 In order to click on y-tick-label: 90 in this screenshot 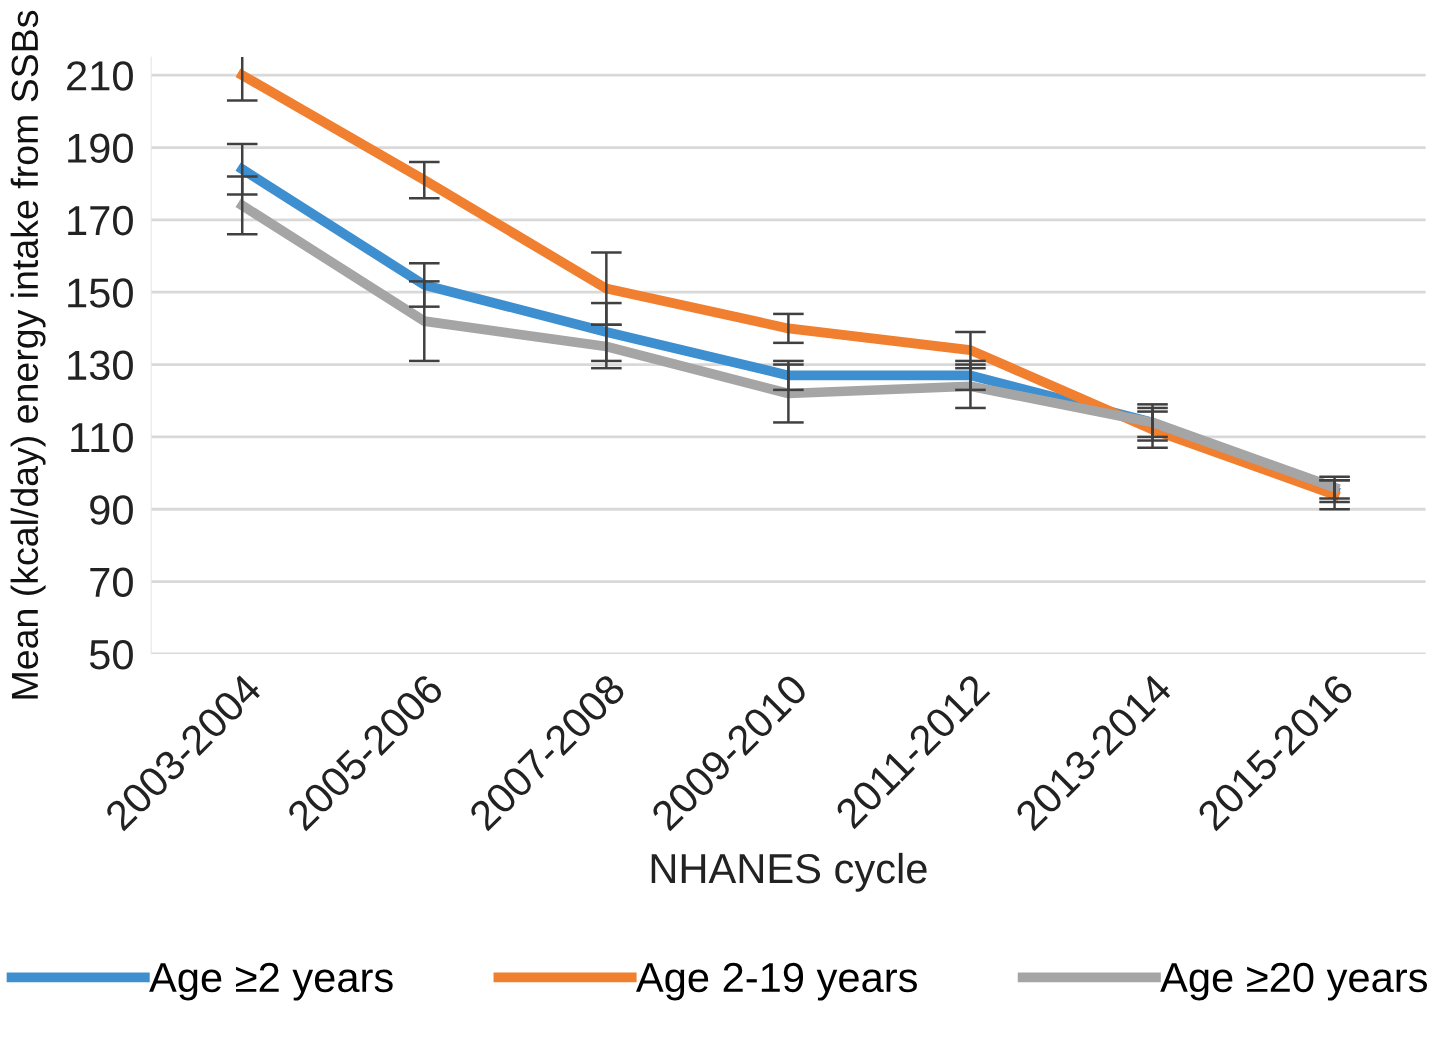, I will do `click(111, 510)`.